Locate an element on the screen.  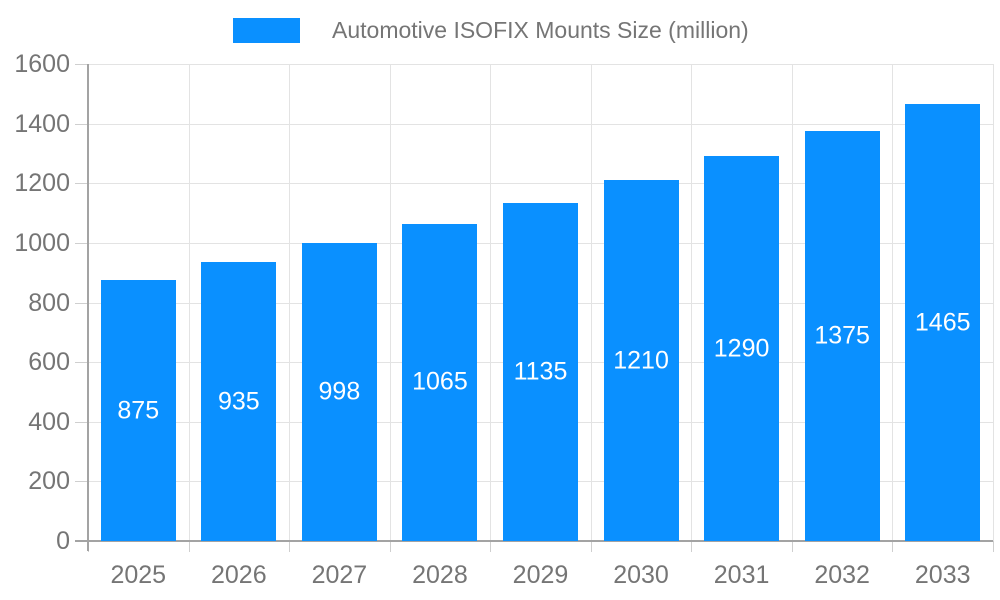
bar-value-label: 1065 is located at coordinates (440, 381).